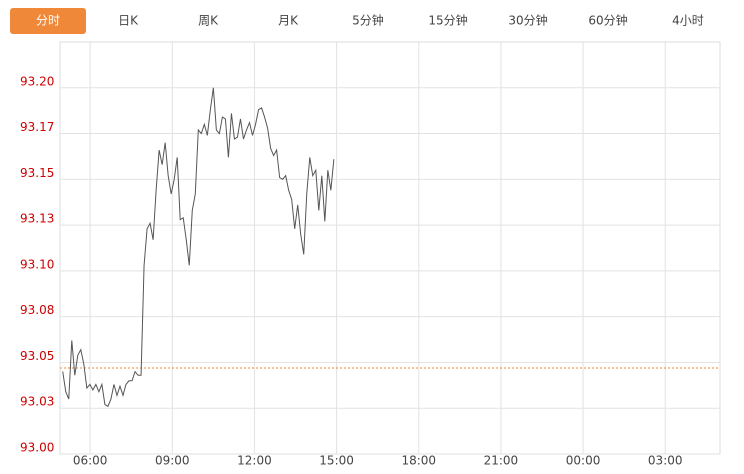 The width and height of the screenshot is (744, 474). Describe the element at coordinates (254, 461) in the screenshot. I see `x-tick-label: 12:00` at that location.